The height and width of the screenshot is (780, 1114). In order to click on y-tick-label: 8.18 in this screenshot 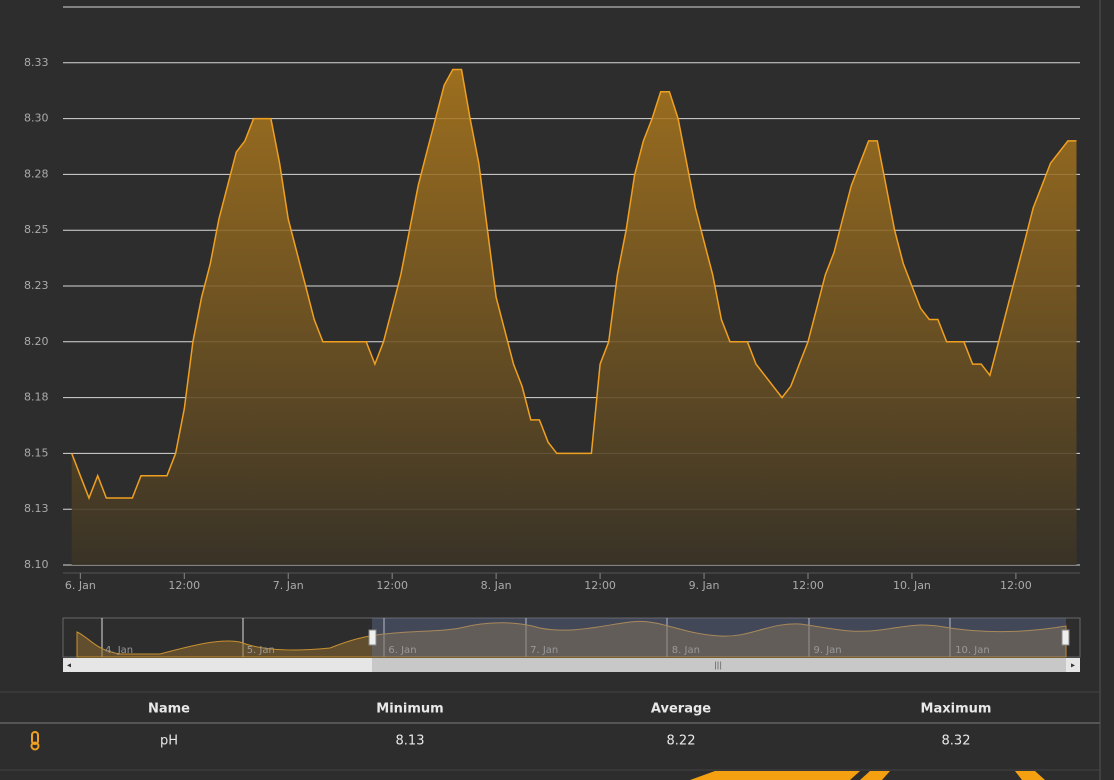, I will do `click(36, 397)`.